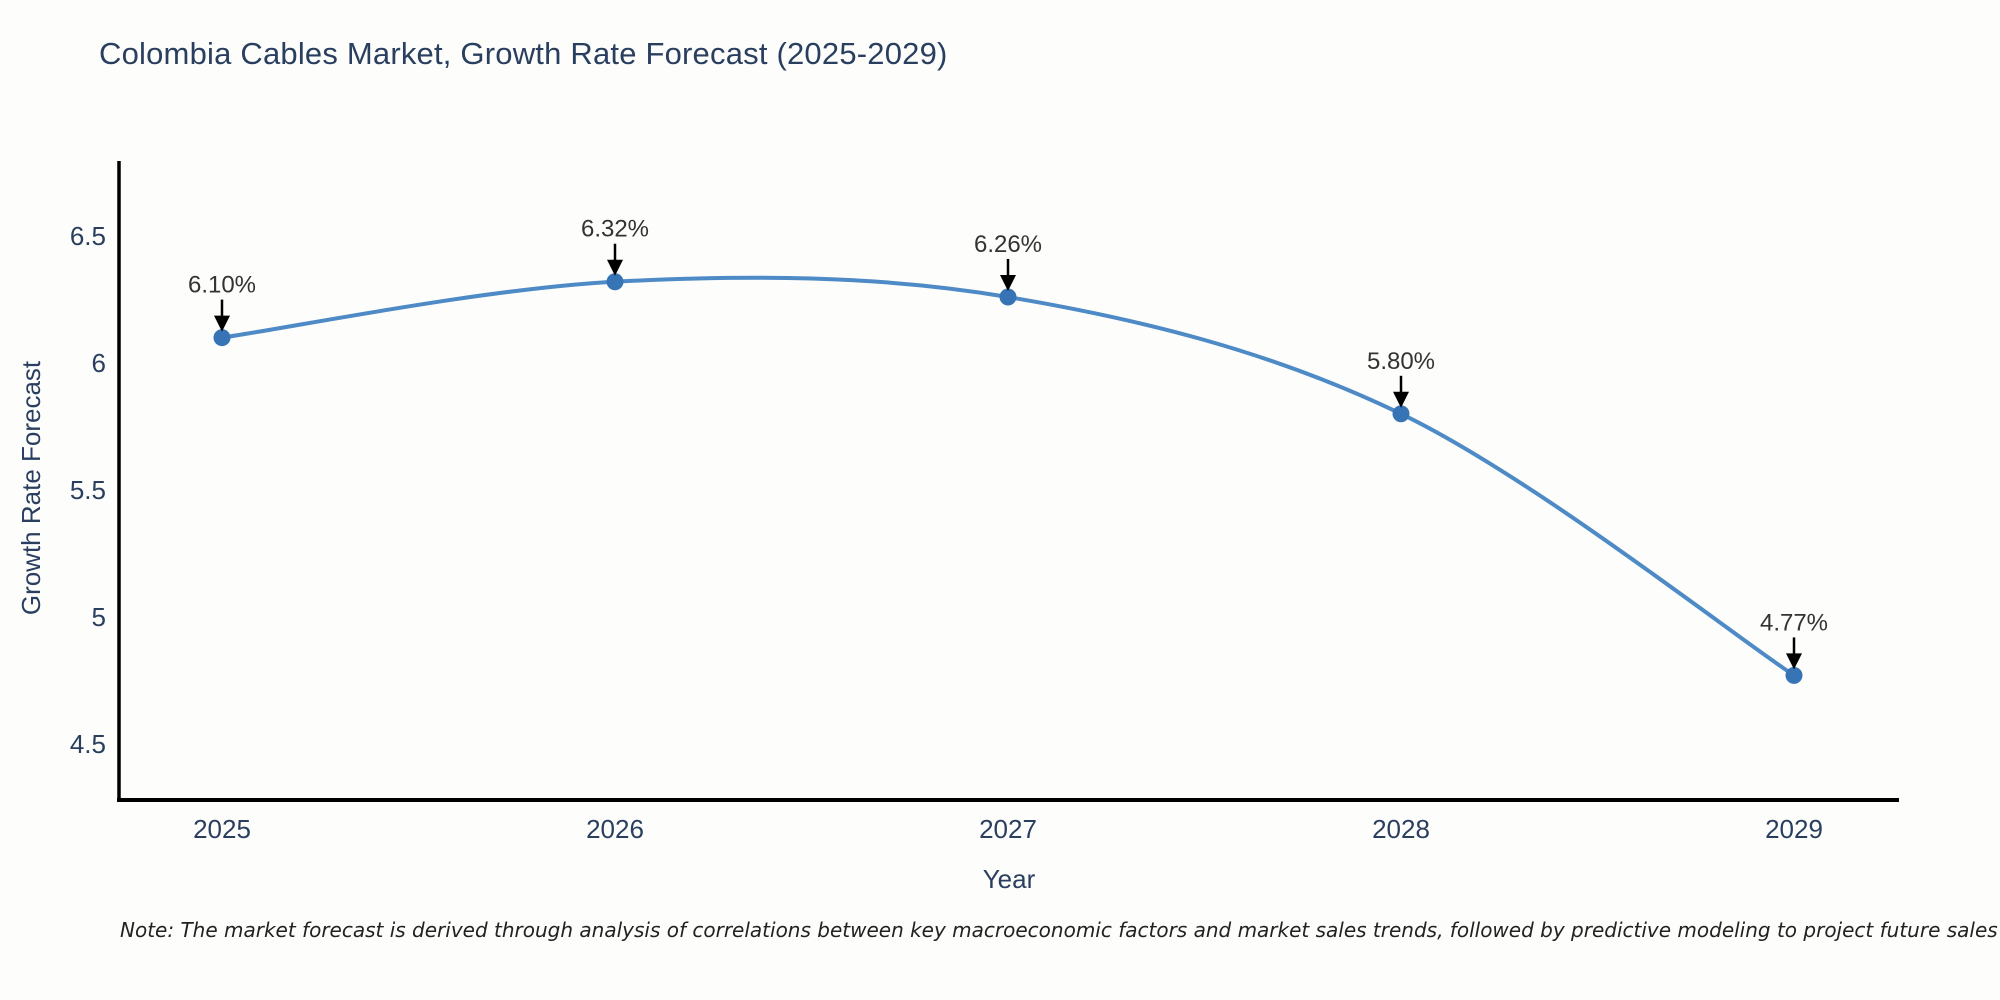  Describe the element at coordinates (615, 229) in the screenshot. I see `point-value-label: 6.32%` at that location.